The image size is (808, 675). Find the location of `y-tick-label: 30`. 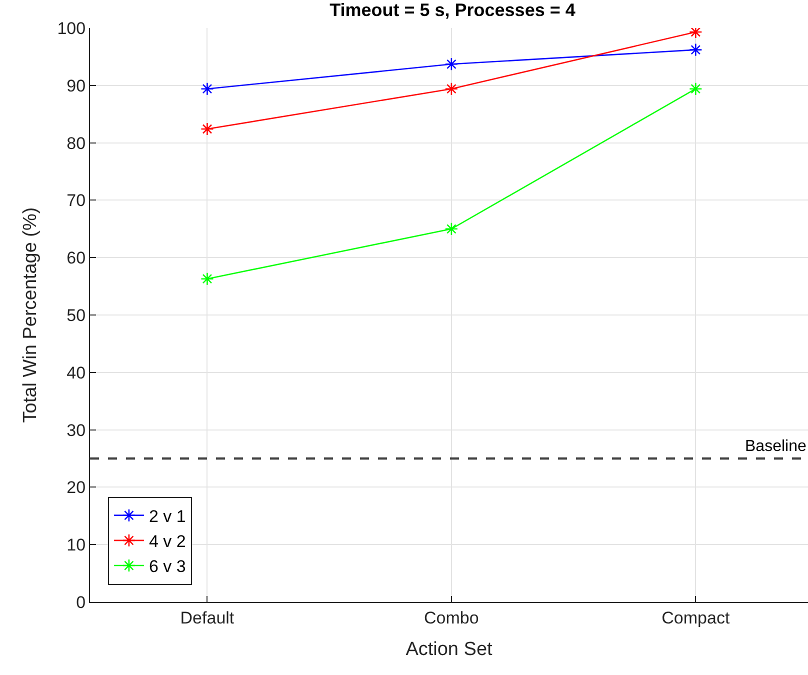

y-tick-label: 30 is located at coordinates (76, 430).